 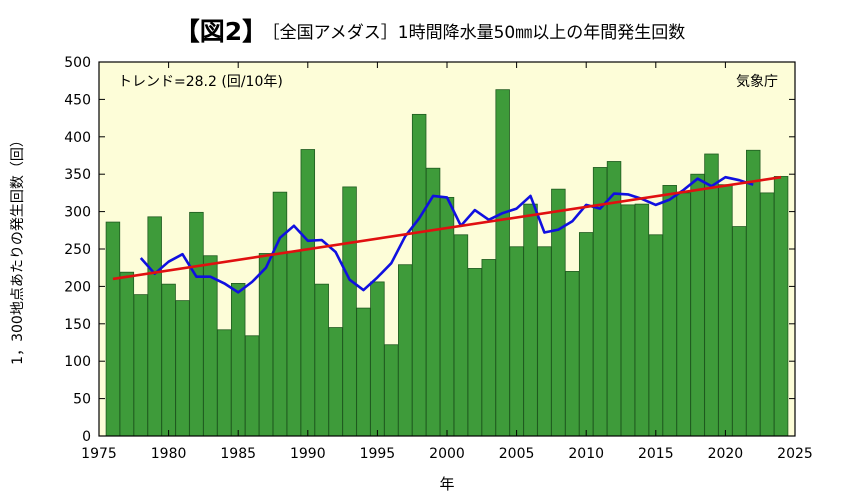 What do you see at coordinates (363, 372) in the screenshot?
I see `bar-1994` at bounding box center [363, 372].